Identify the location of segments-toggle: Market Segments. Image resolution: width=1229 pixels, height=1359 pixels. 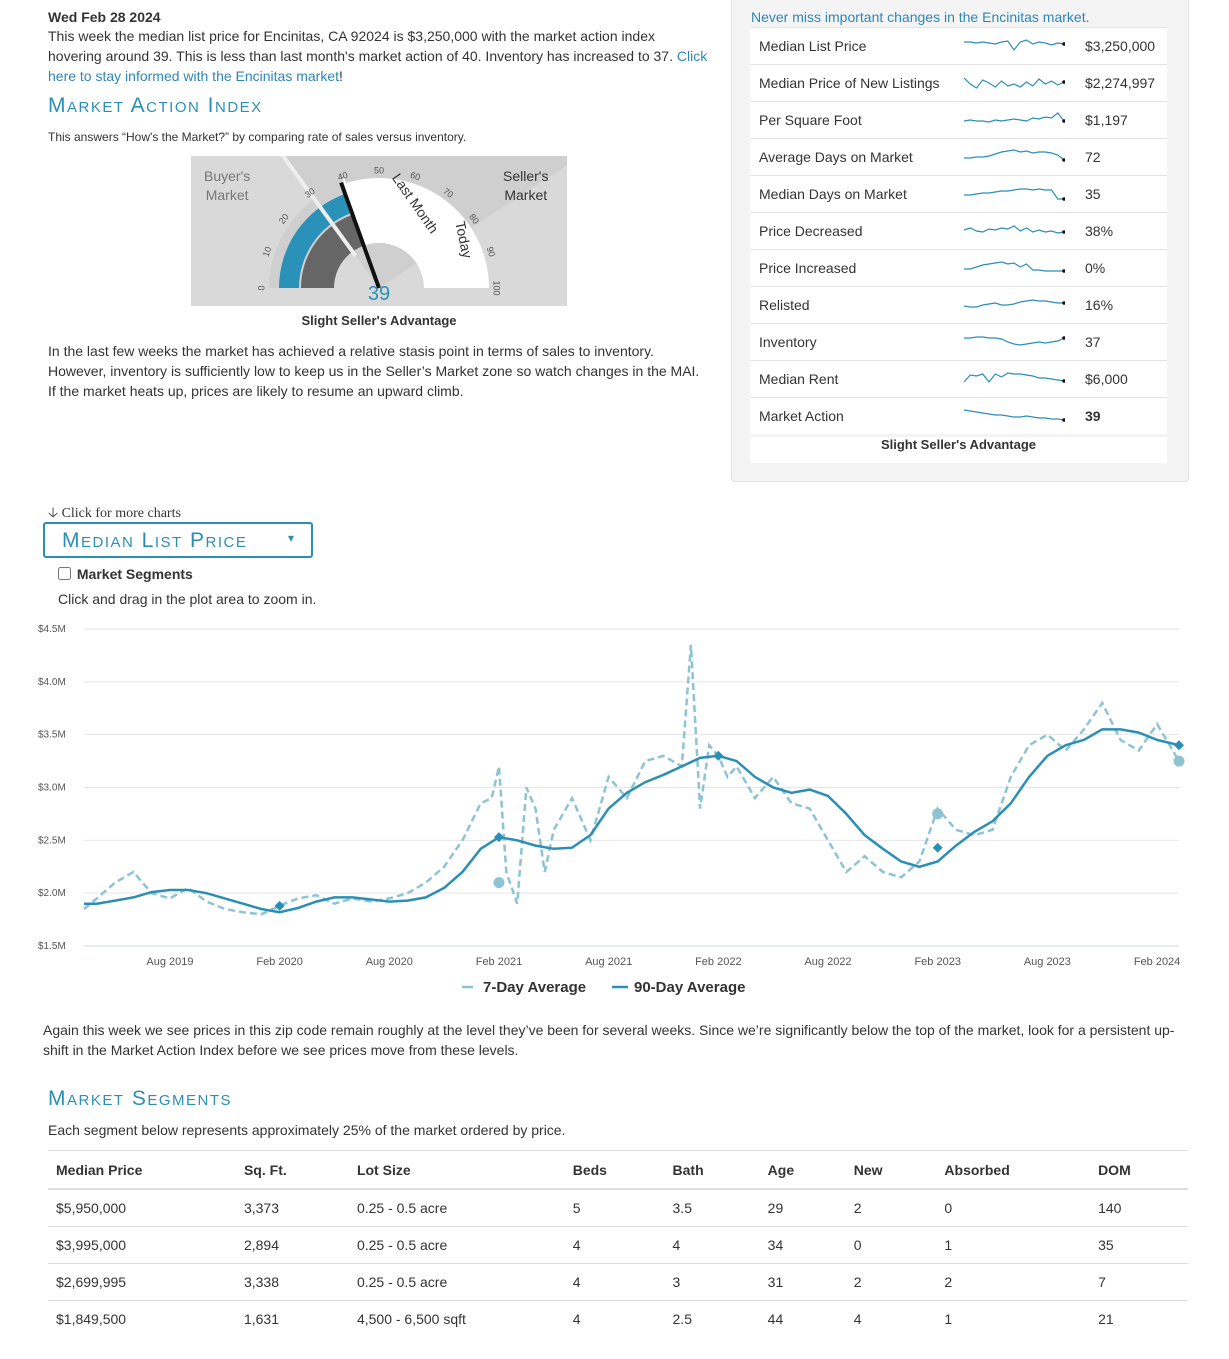
(125, 574).